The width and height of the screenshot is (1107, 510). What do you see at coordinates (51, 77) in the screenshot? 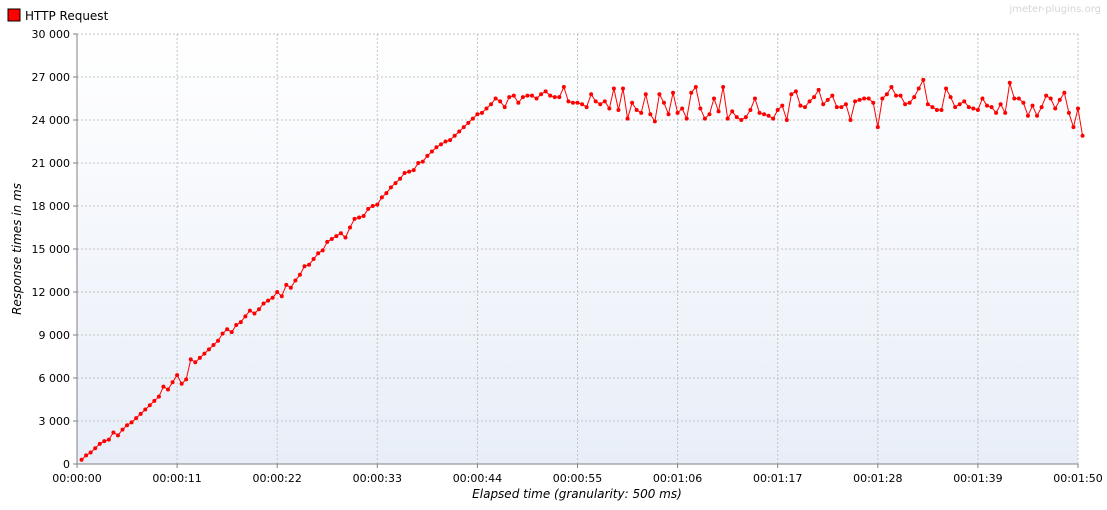
I see `y-tick-label: 27 000` at bounding box center [51, 77].